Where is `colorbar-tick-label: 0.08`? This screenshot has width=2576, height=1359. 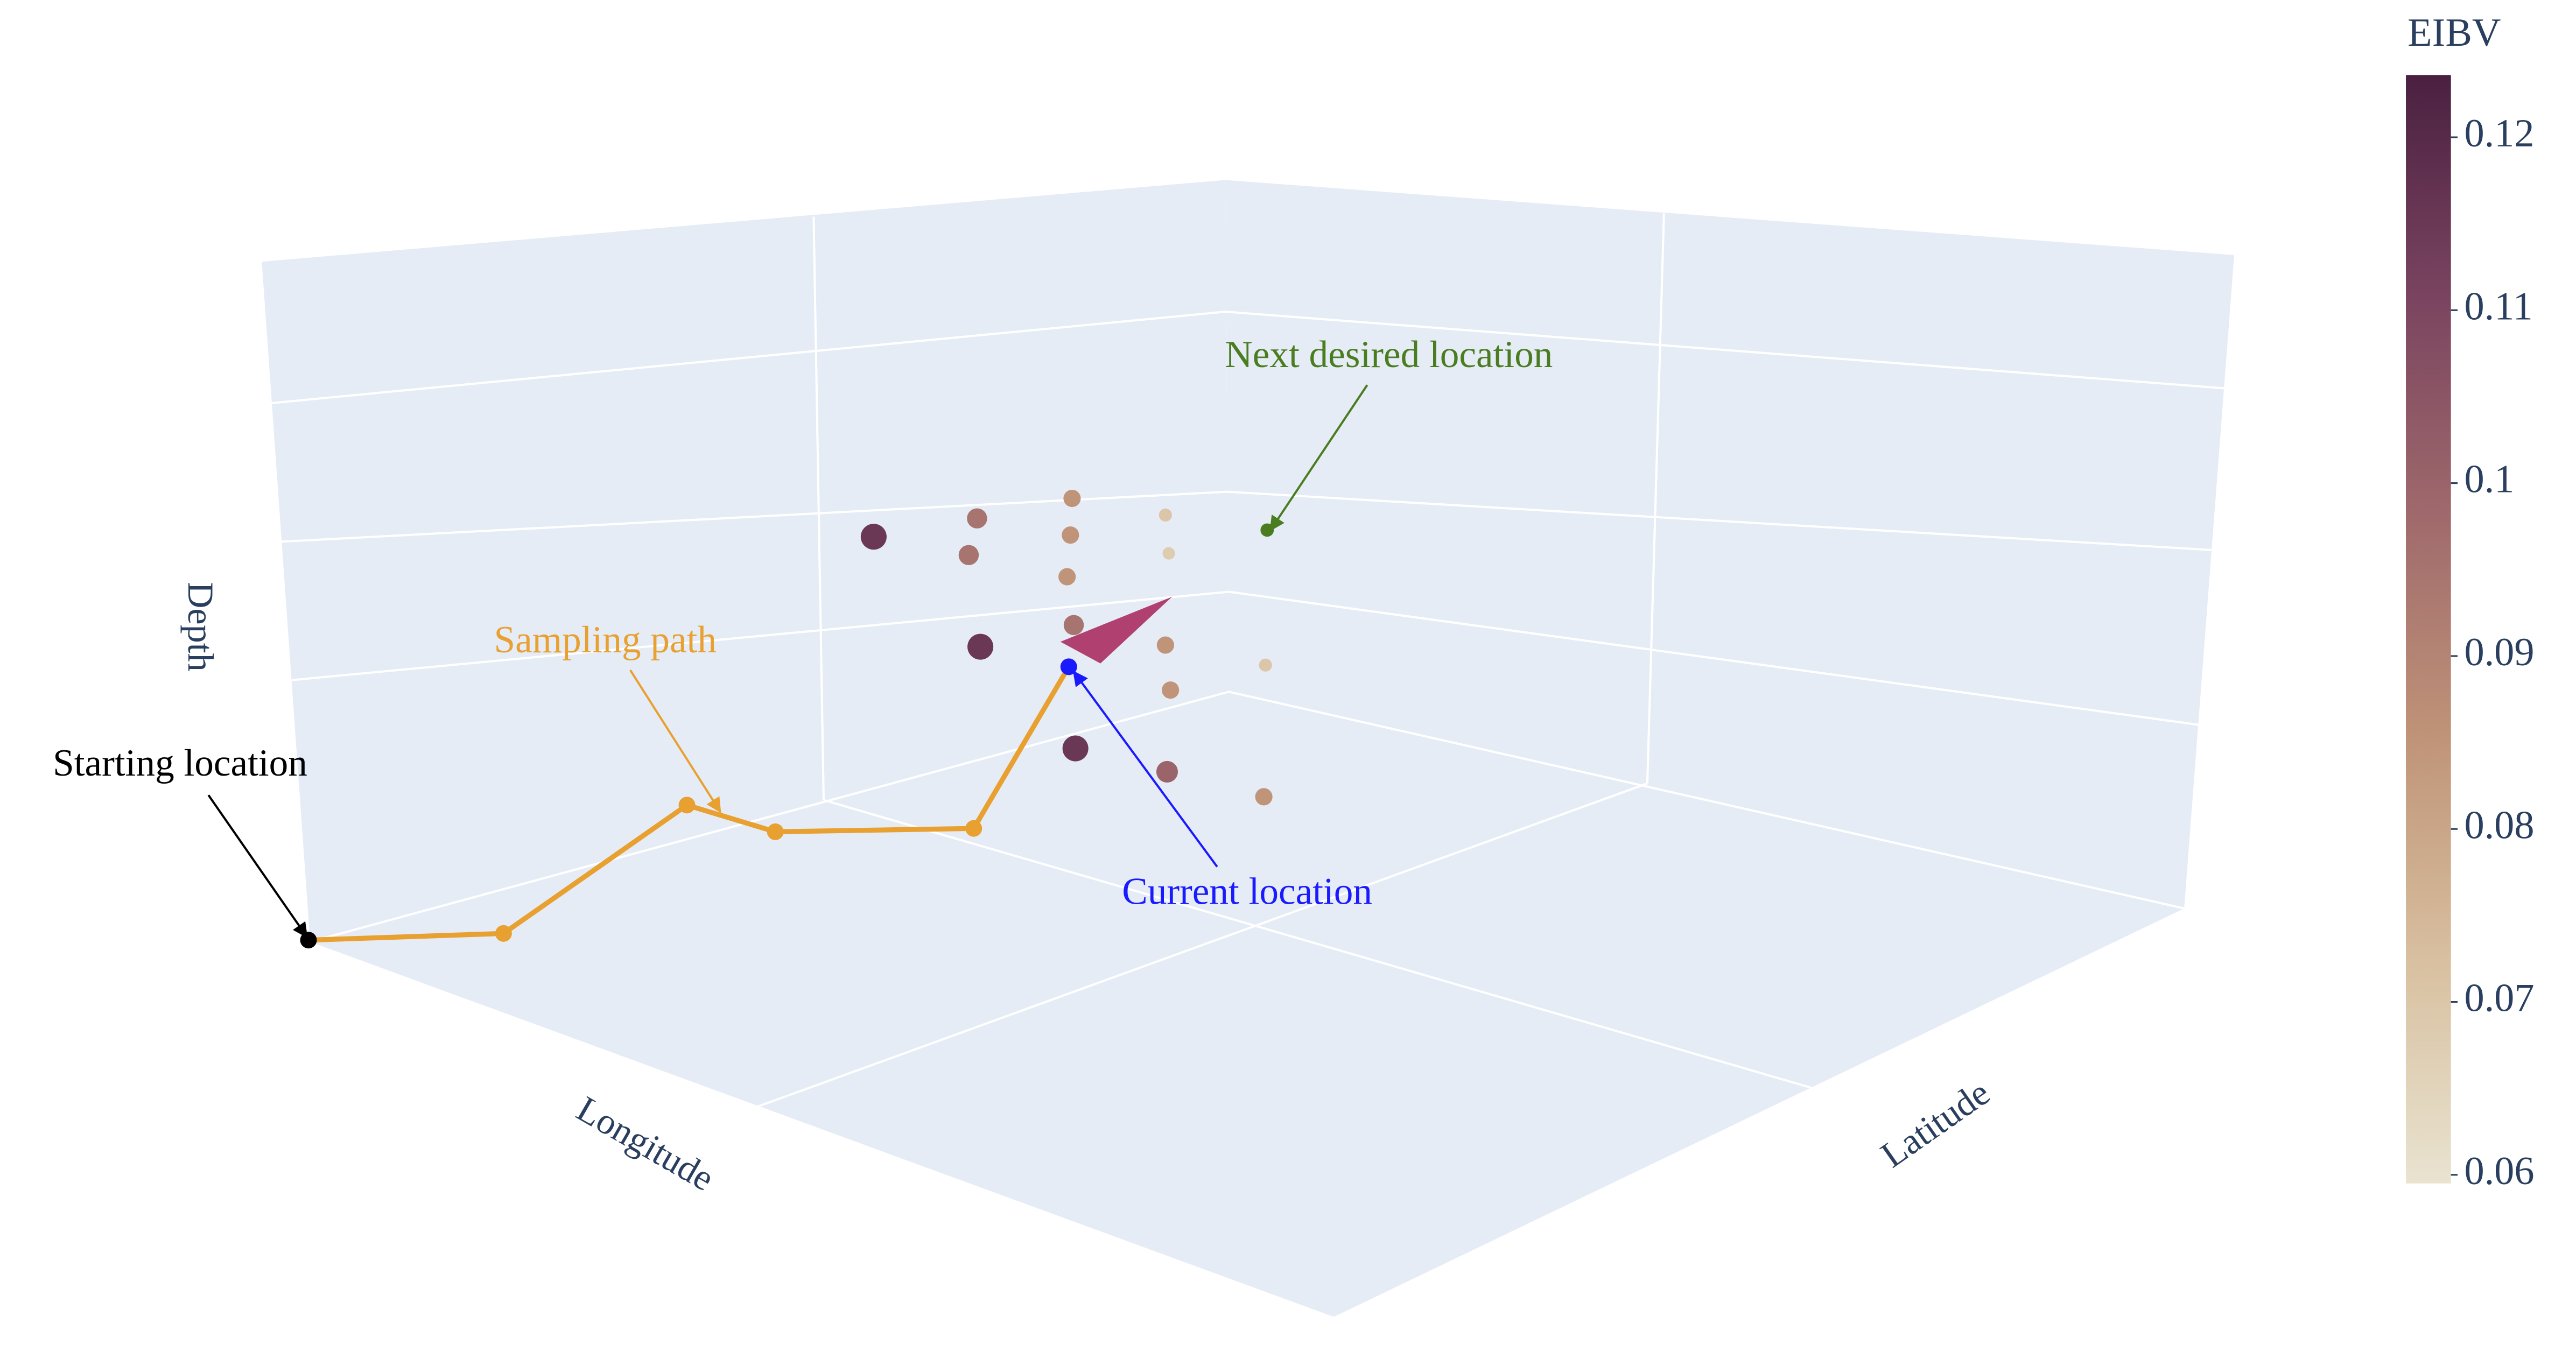
colorbar-tick-label: 0.08 is located at coordinates (2499, 825).